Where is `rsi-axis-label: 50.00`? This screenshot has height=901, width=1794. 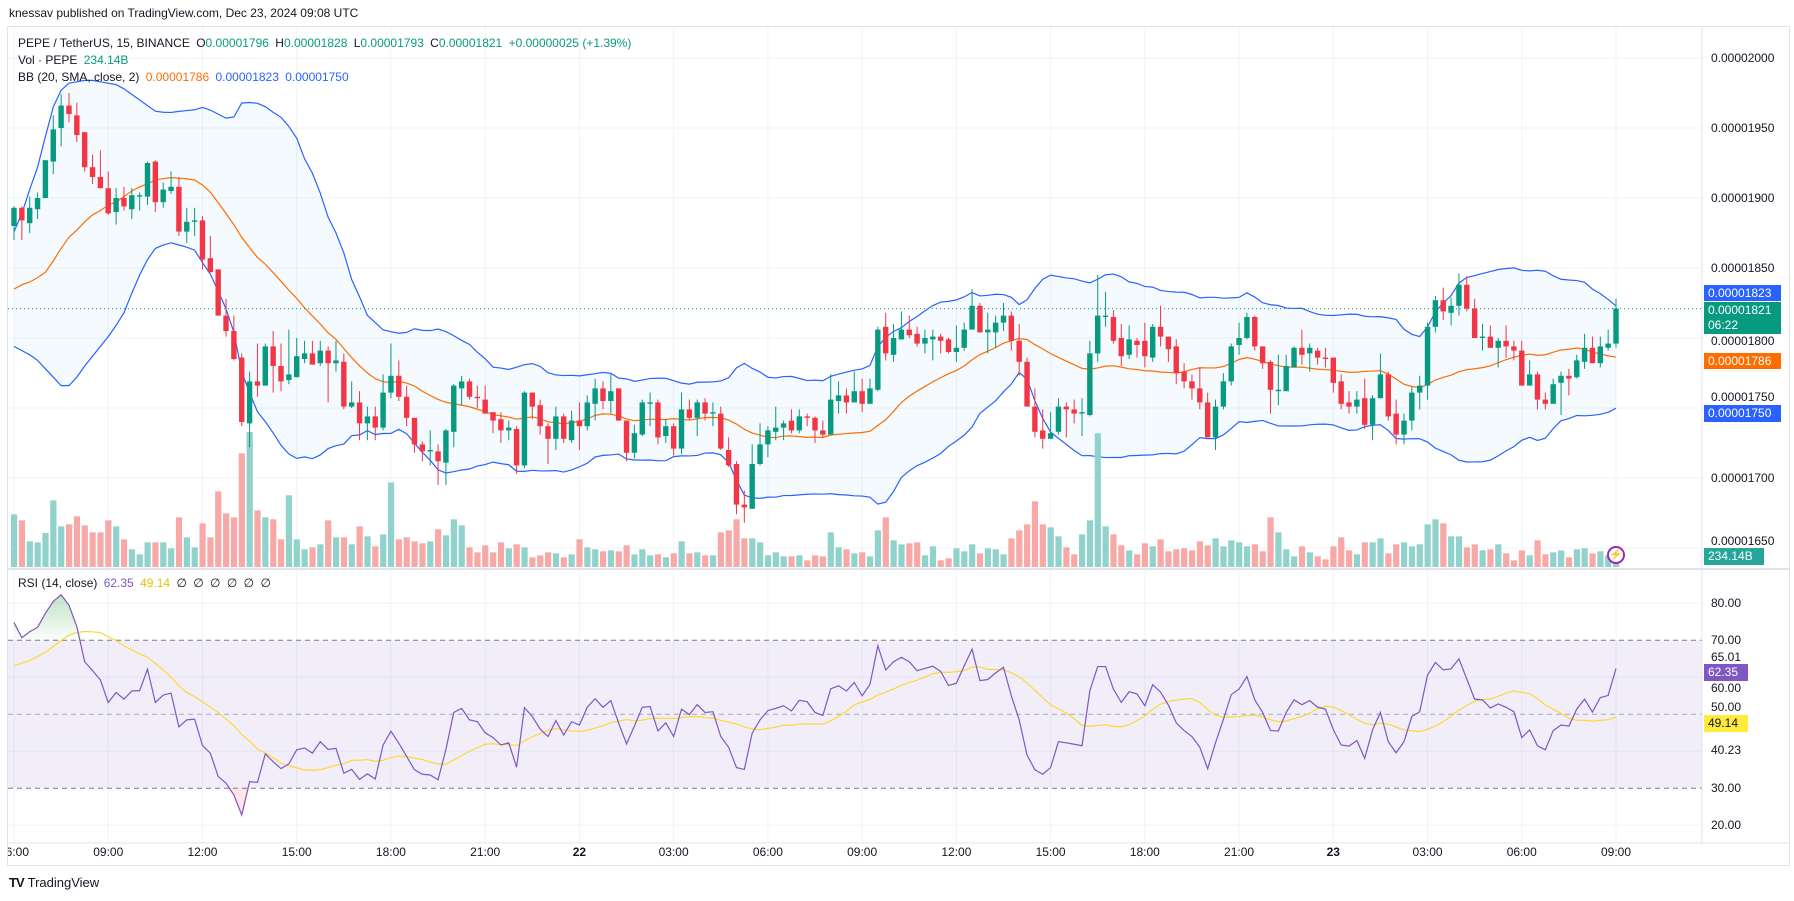
rsi-axis-label: 50.00 is located at coordinates (1726, 707).